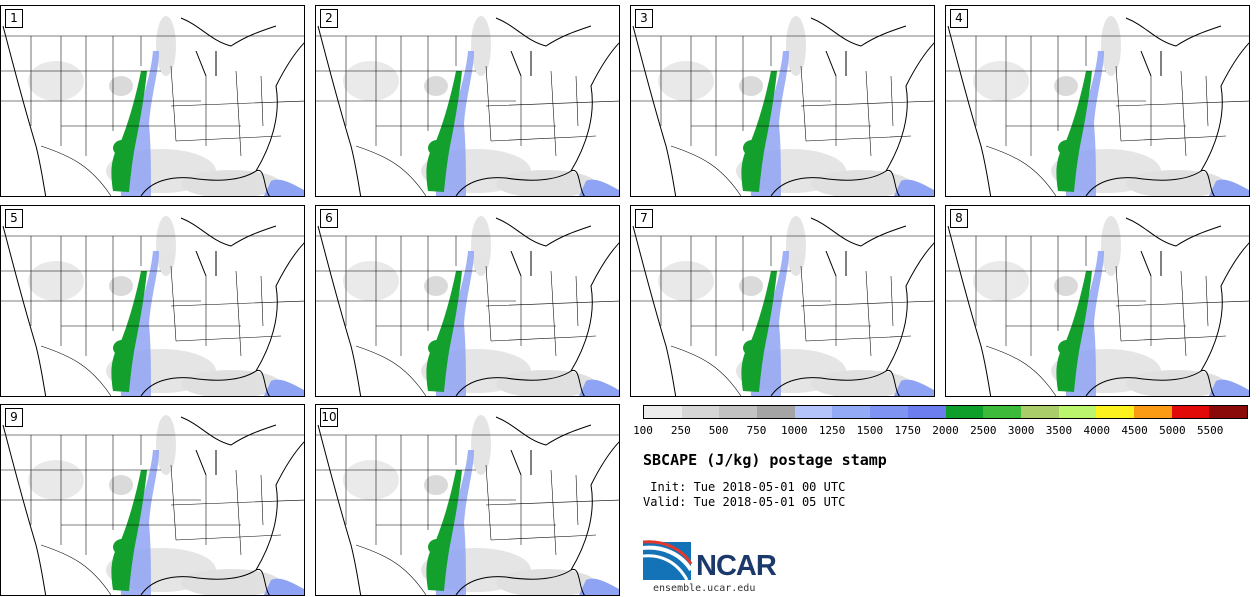 Image resolution: width=1260 pixels, height=597 pixels. What do you see at coordinates (870, 430) in the screenshot?
I see `colorbar-label: 1500` at bounding box center [870, 430].